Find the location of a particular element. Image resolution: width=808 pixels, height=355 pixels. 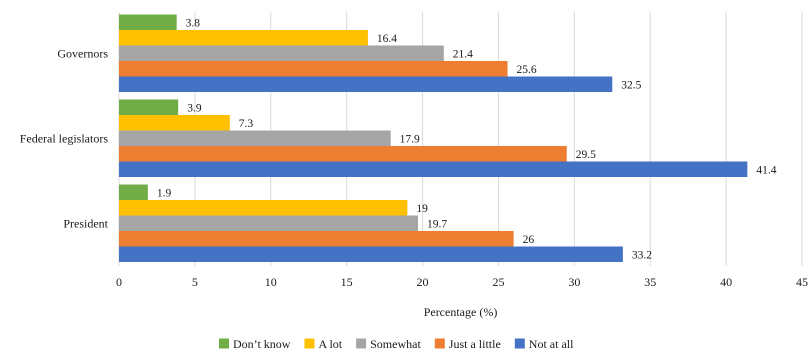

x-tick-label: 15 is located at coordinates (347, 282).